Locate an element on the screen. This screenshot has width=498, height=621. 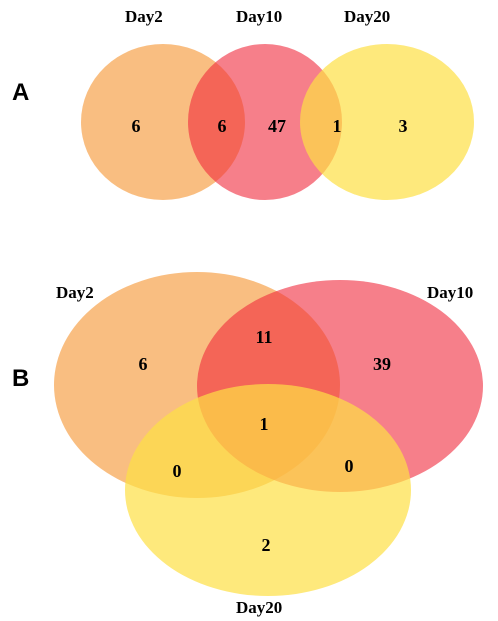
panel-b-label: B is located at coordinates (20, 378).